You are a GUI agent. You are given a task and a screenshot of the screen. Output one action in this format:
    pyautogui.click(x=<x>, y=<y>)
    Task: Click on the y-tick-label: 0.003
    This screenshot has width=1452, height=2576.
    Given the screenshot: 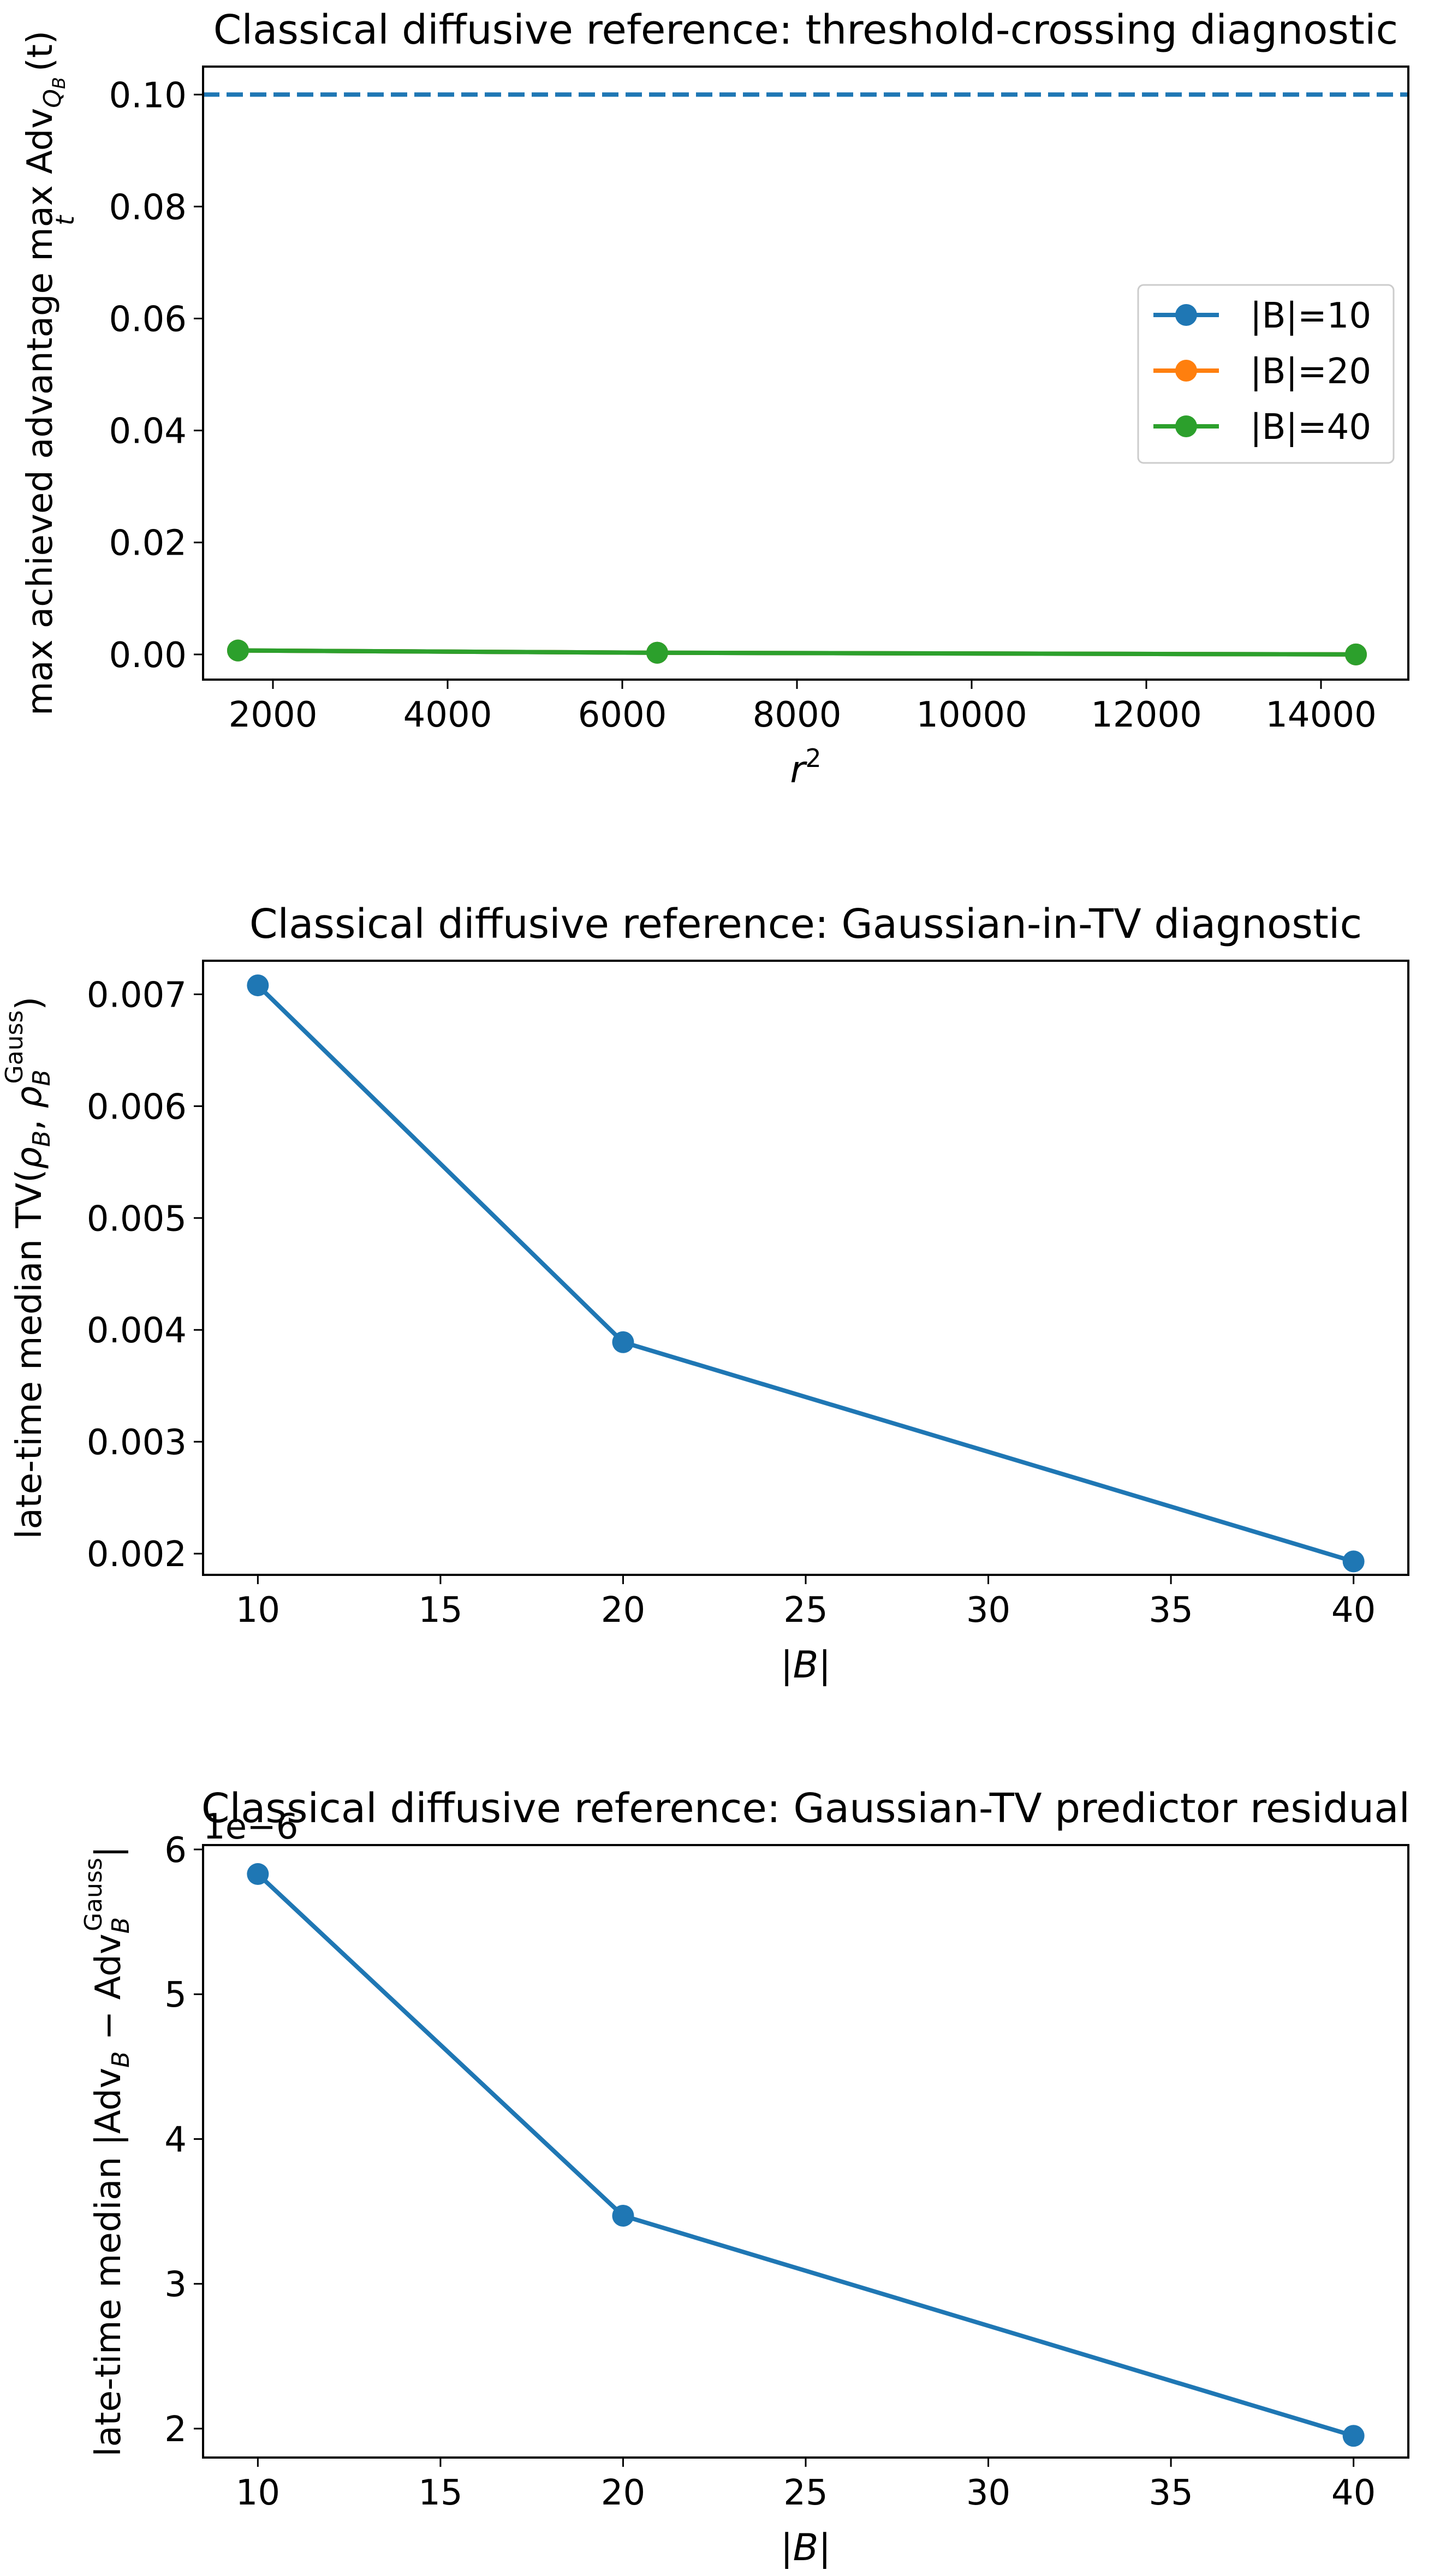 What is the action you would take?
    pyautogui.click(x=137, y=1443)
    